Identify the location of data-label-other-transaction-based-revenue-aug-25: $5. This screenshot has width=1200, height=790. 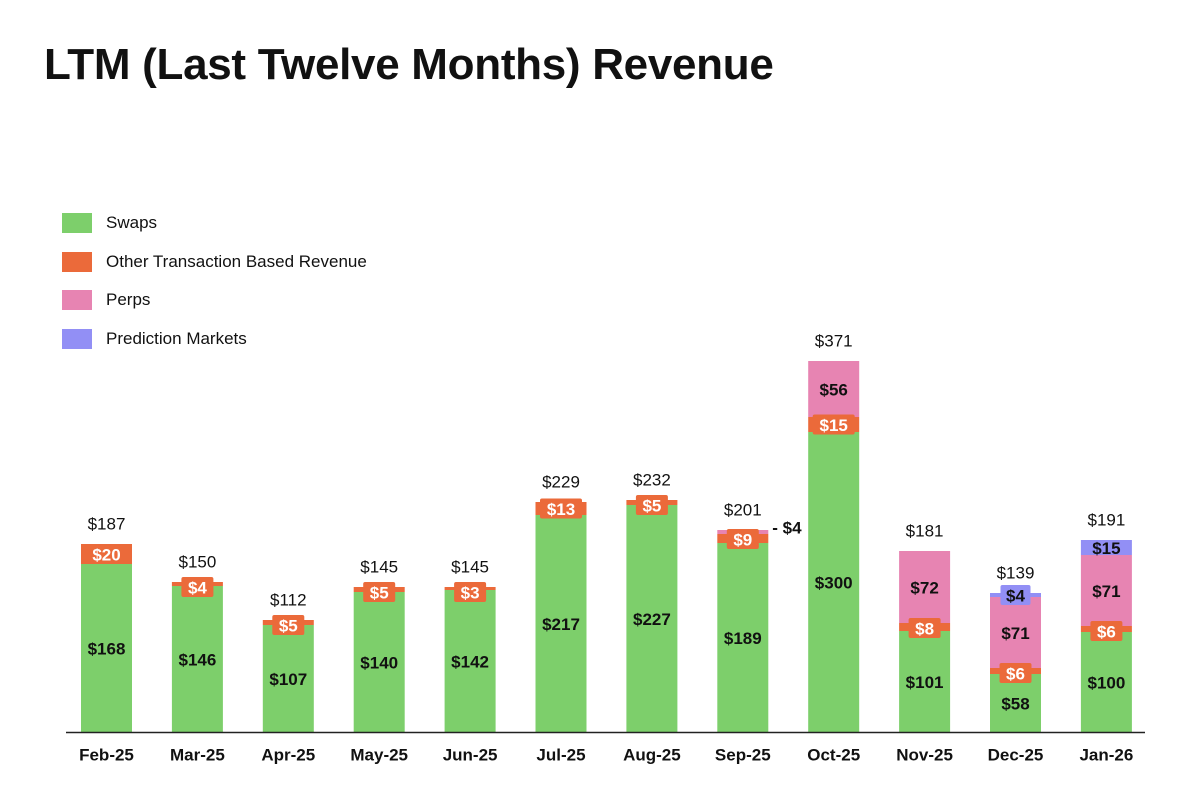
(651, 506).